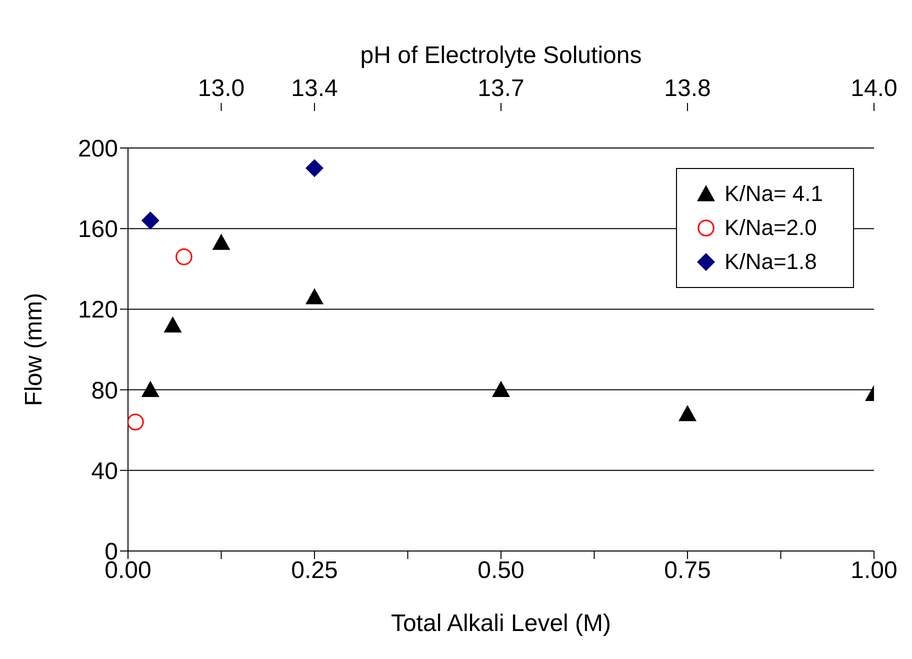  What do you see at coordinates (770, 262) in the screenshot?
I see `legend-label: K/Na=1.8` at bounding box center [770, 262].